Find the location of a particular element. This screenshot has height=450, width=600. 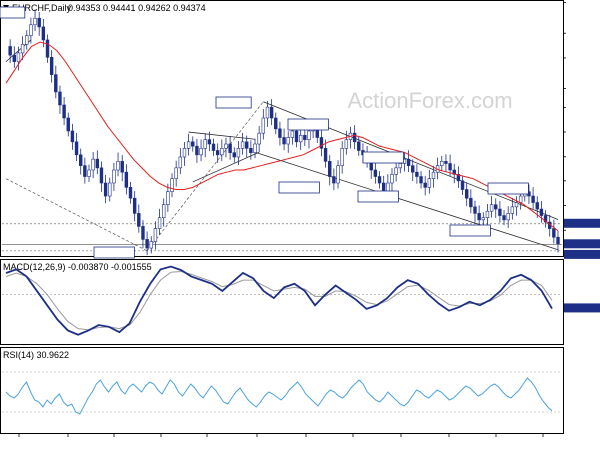

dashed-trend-line is located at coordinates (205, 176).